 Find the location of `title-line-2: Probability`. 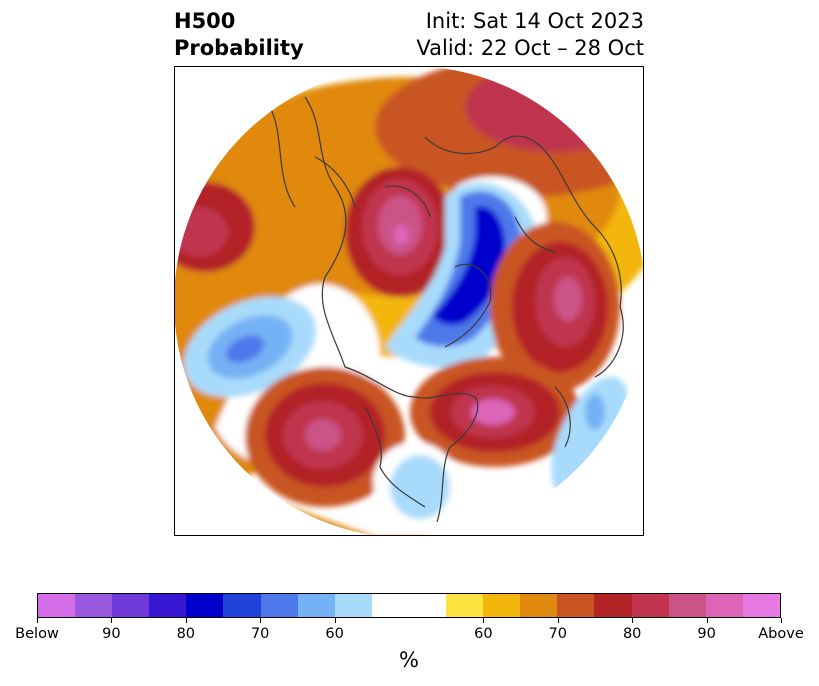

title-line-2: Probability is located at coordinates (239, 48).